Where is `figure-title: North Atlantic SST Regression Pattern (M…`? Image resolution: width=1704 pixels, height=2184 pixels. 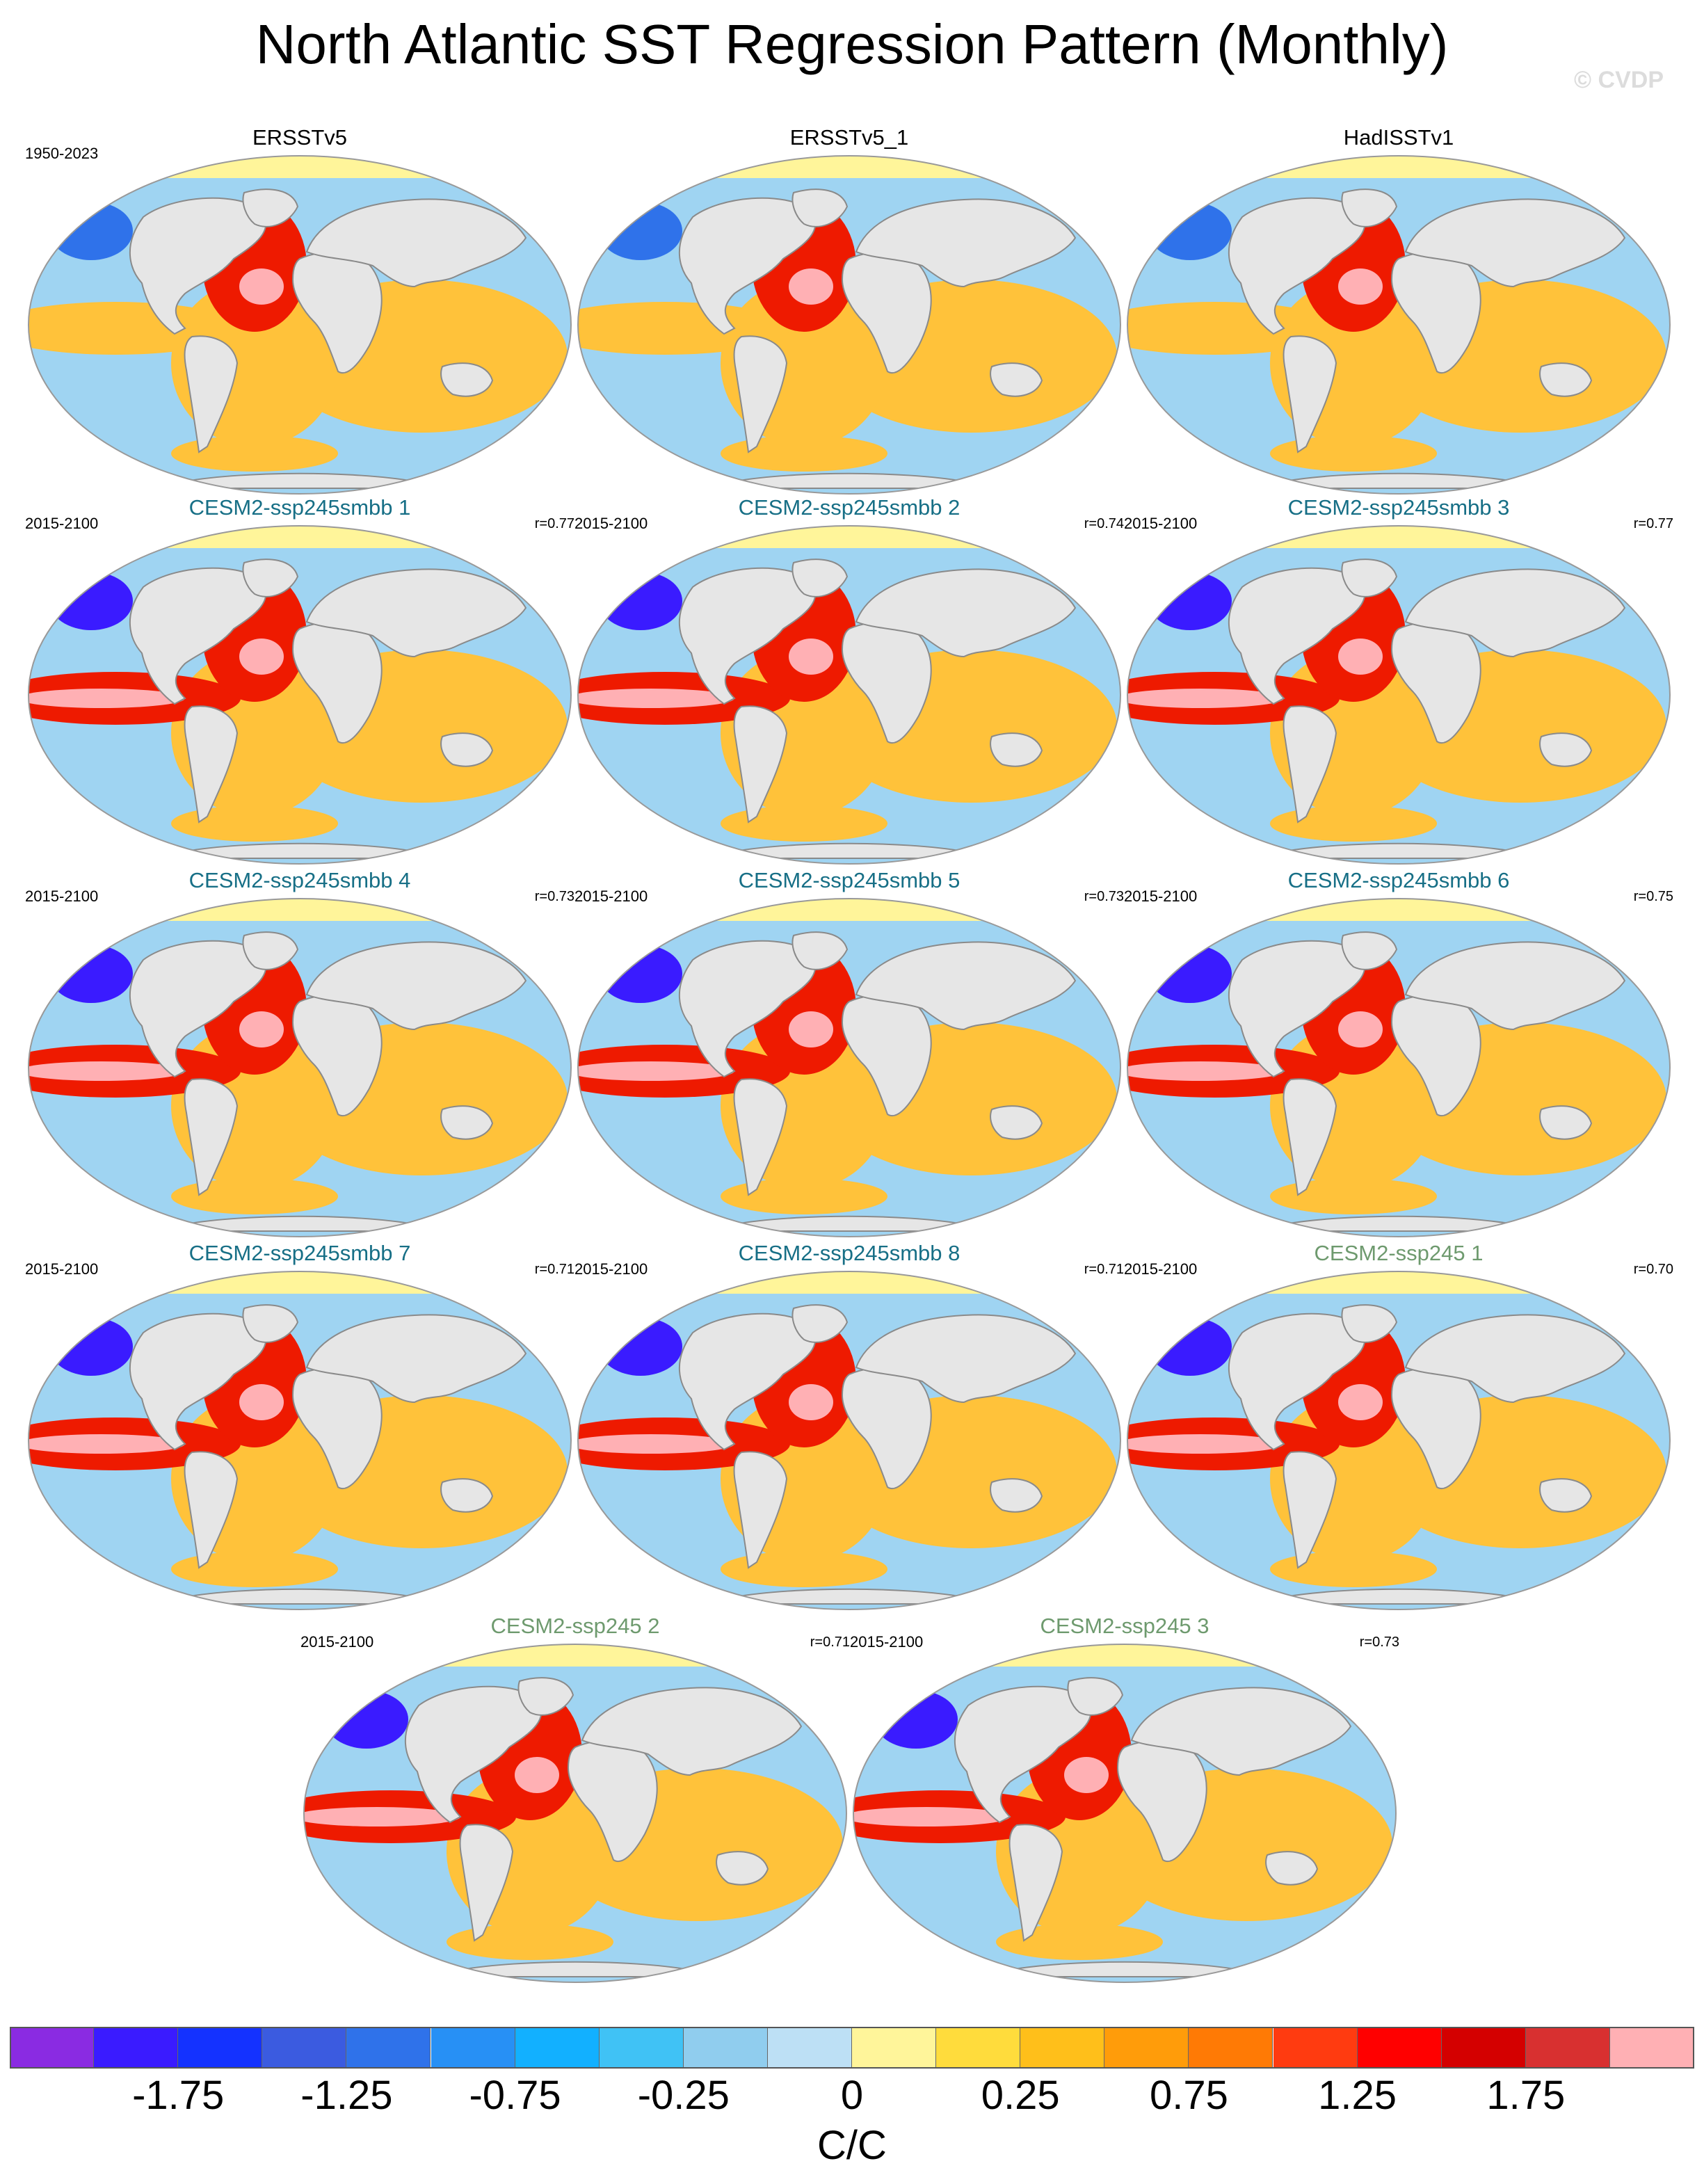 figure-title: North Atlantic SST Regression Pattern (M… is located at coordinates (852, 44).